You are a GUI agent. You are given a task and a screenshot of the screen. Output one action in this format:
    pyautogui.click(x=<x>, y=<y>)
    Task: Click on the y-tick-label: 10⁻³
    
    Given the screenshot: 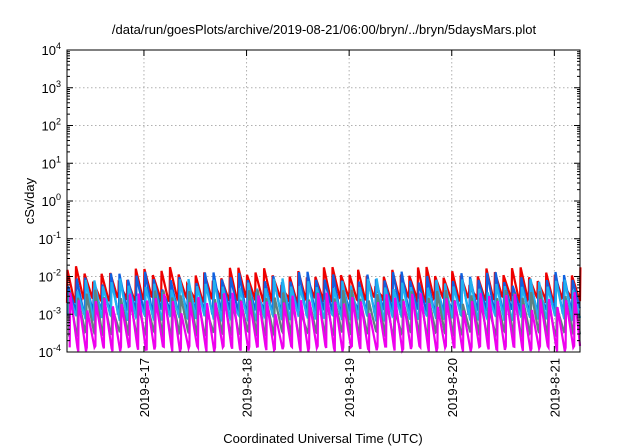 What is the action you would take?
    pyautogui.click(x=50, y=313)
    